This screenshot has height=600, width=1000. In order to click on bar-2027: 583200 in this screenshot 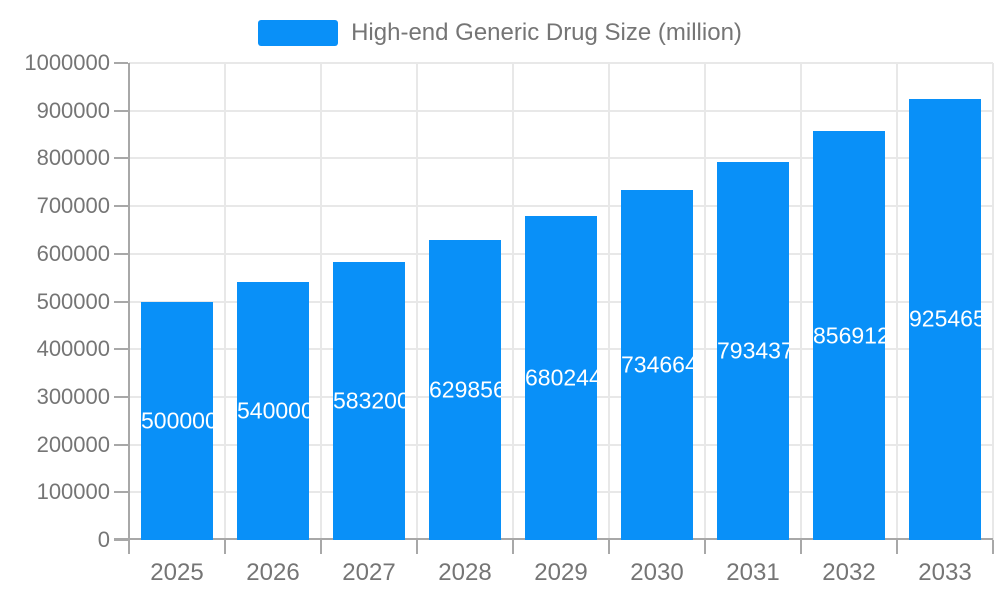, I will do `click(369, 400)`.